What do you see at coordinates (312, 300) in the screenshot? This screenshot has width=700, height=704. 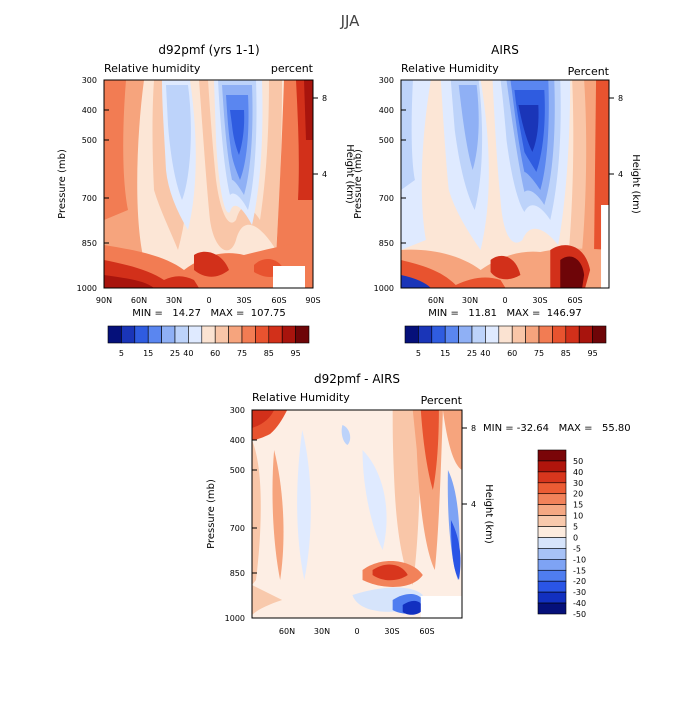 I see `xtick-label: 90S` at bounding box center [312, 300].